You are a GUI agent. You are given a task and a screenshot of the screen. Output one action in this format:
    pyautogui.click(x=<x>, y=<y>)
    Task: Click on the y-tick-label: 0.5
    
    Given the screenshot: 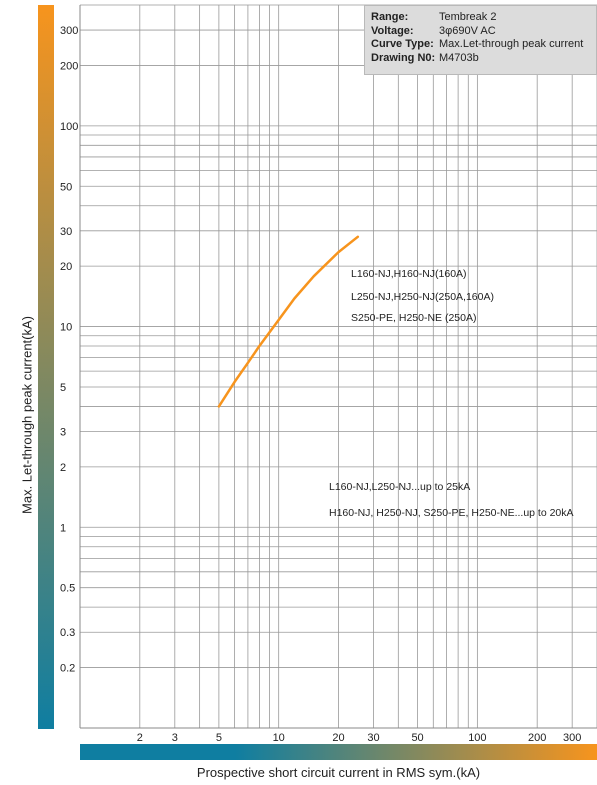 What is the action you would take?
    pyautogui.click(x=67, y=589)
    